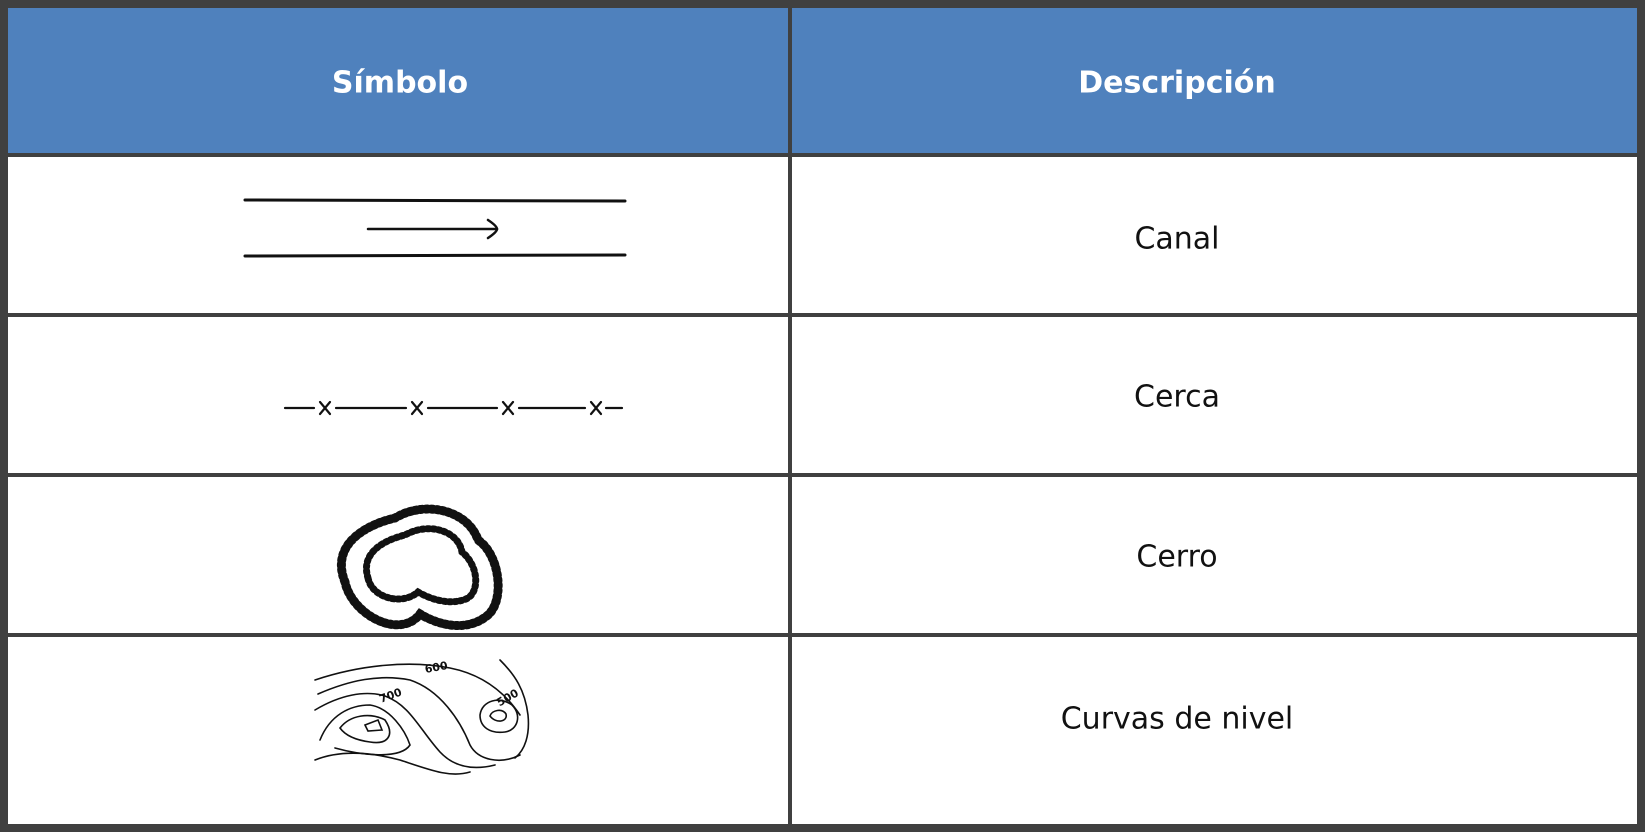 This screenshot has height=832, width=1645. What do you see at coordinates (419, 567) in the screenshot?
I see `hill-symbol` at bounding box center [419, 567].